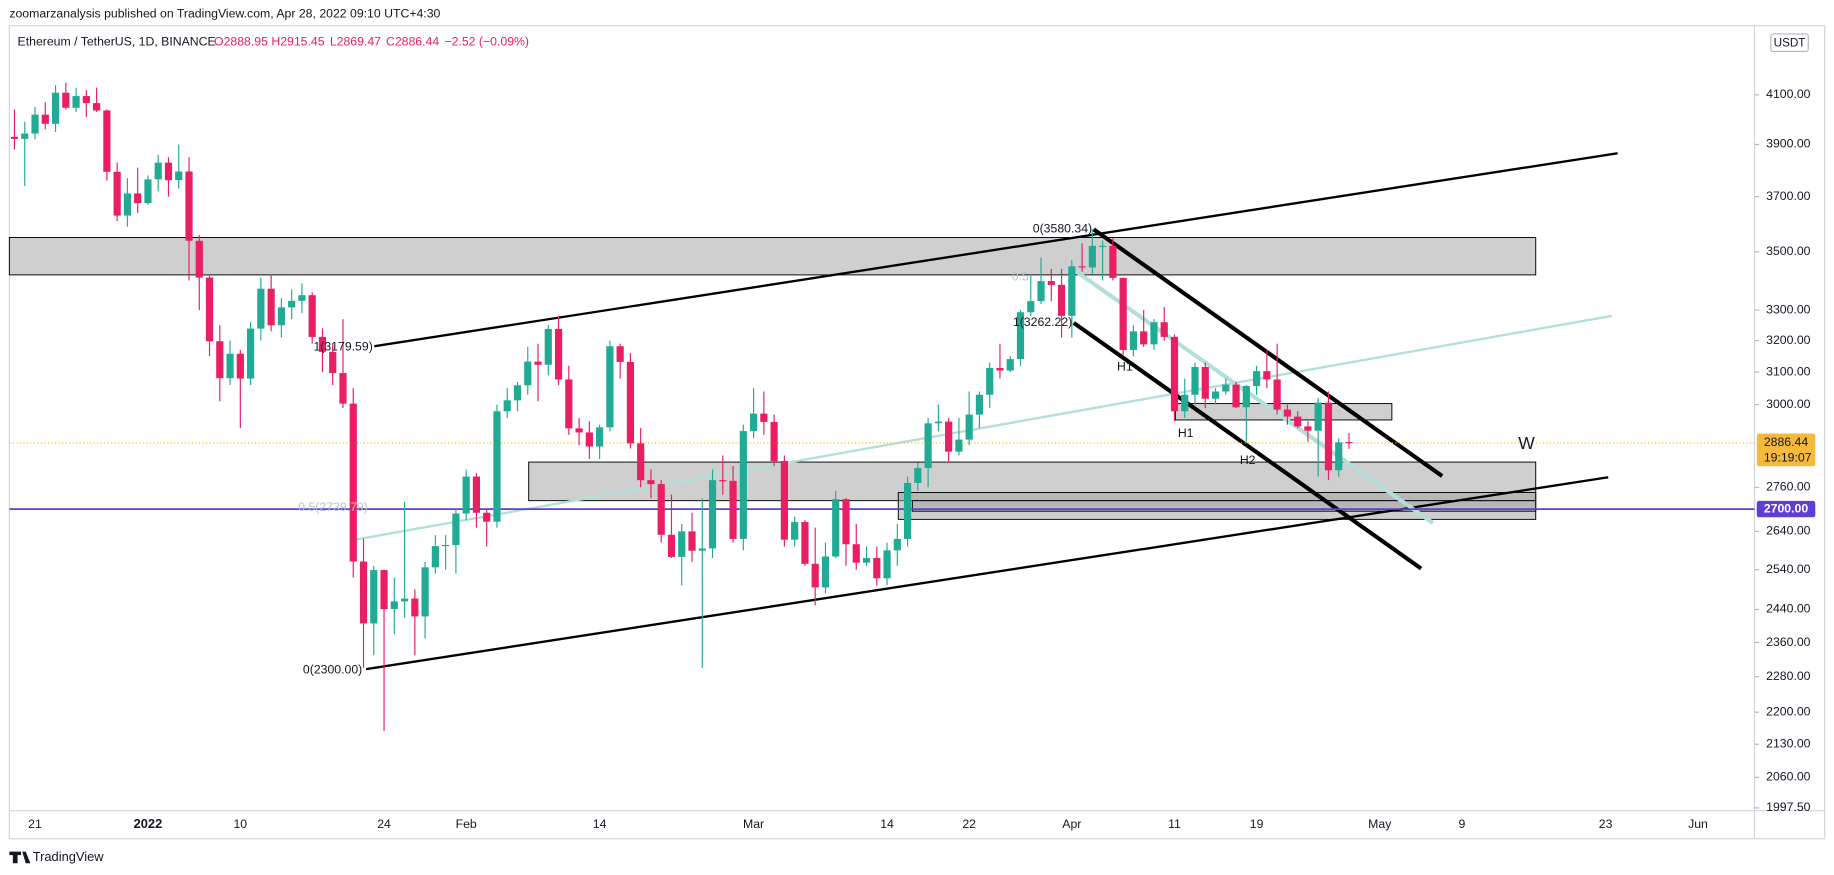  I want to click on y-tick-label: 3500.00, so click(1788, 251).